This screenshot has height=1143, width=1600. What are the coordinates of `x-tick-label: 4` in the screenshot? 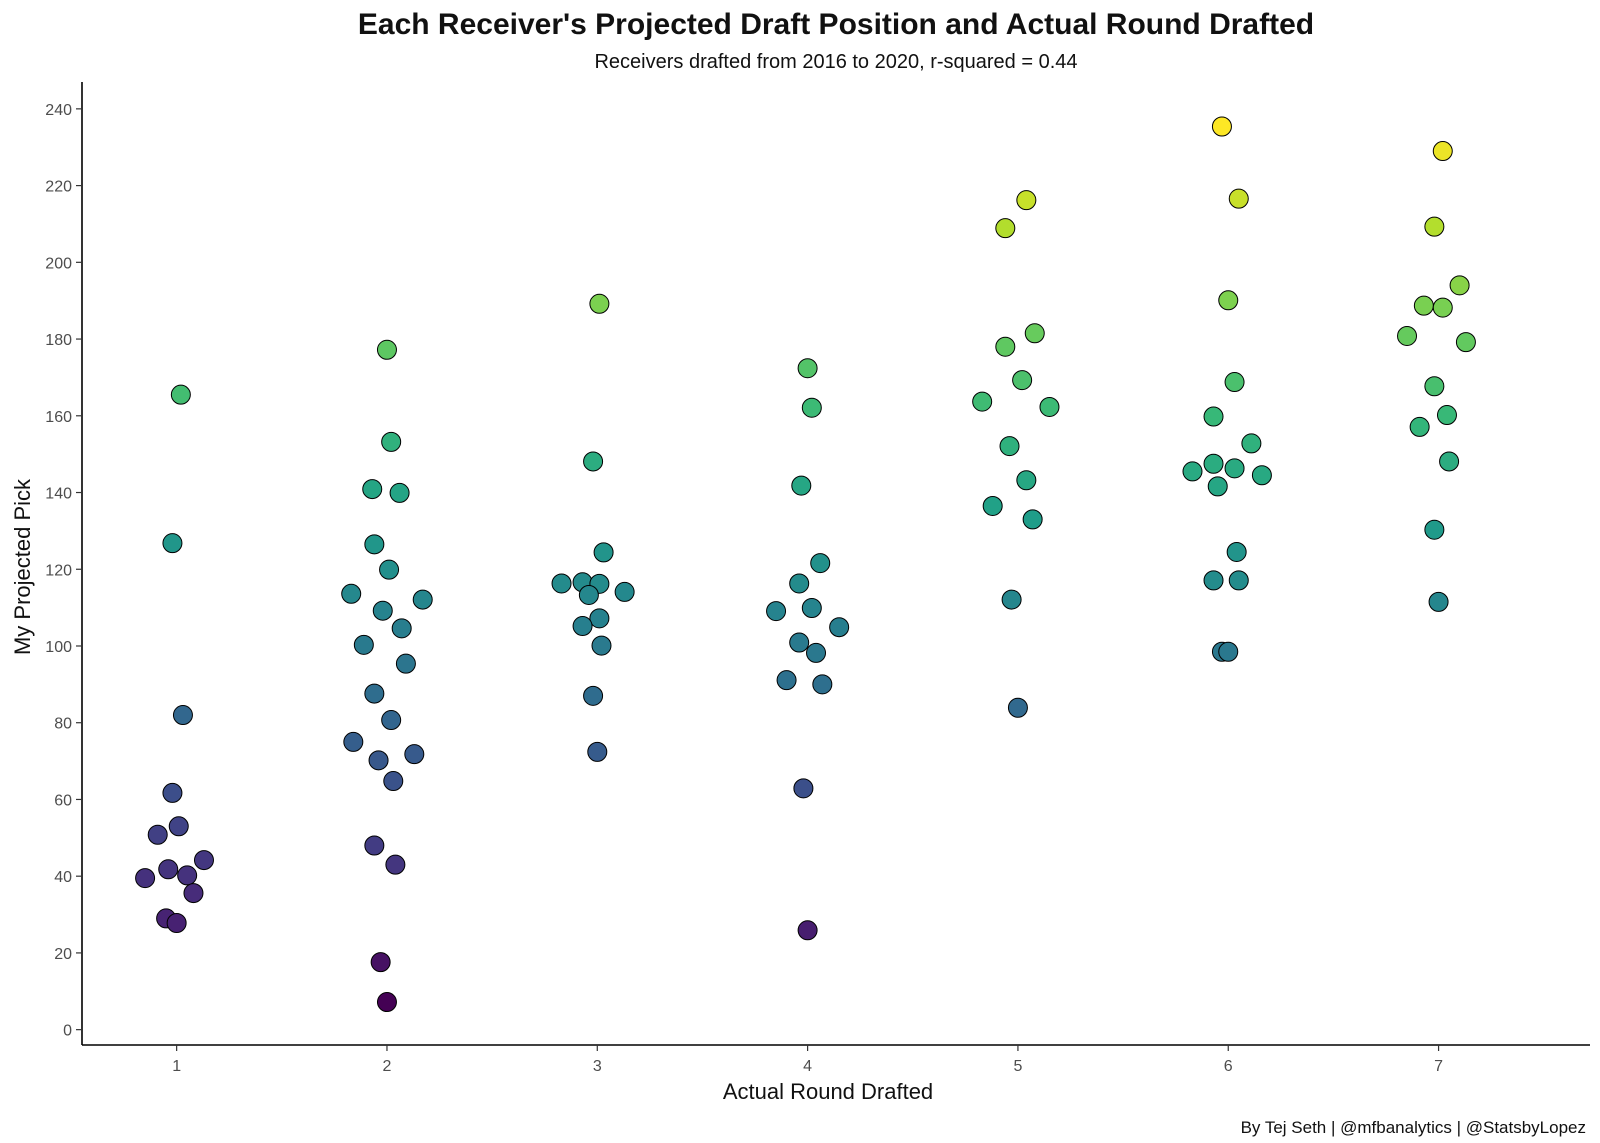 It's located at (807, 1066).